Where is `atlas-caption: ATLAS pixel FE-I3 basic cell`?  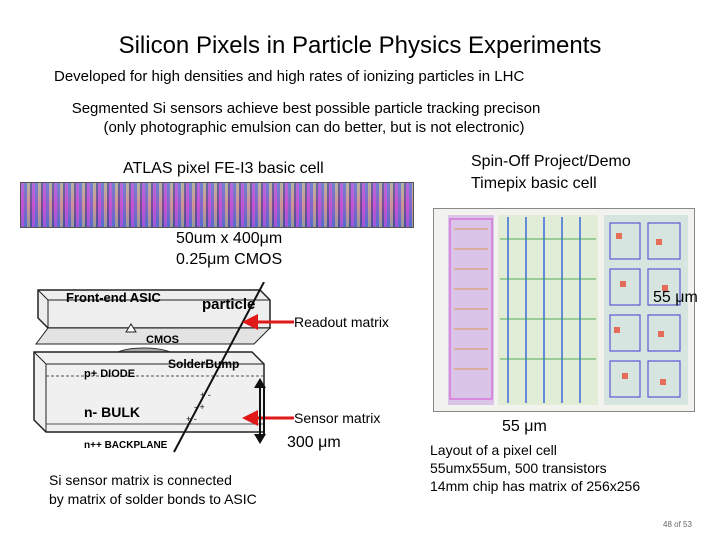
atlas-caption: ATLAS pixel FE-I3 basic cell is located at coordinates (223, 168).